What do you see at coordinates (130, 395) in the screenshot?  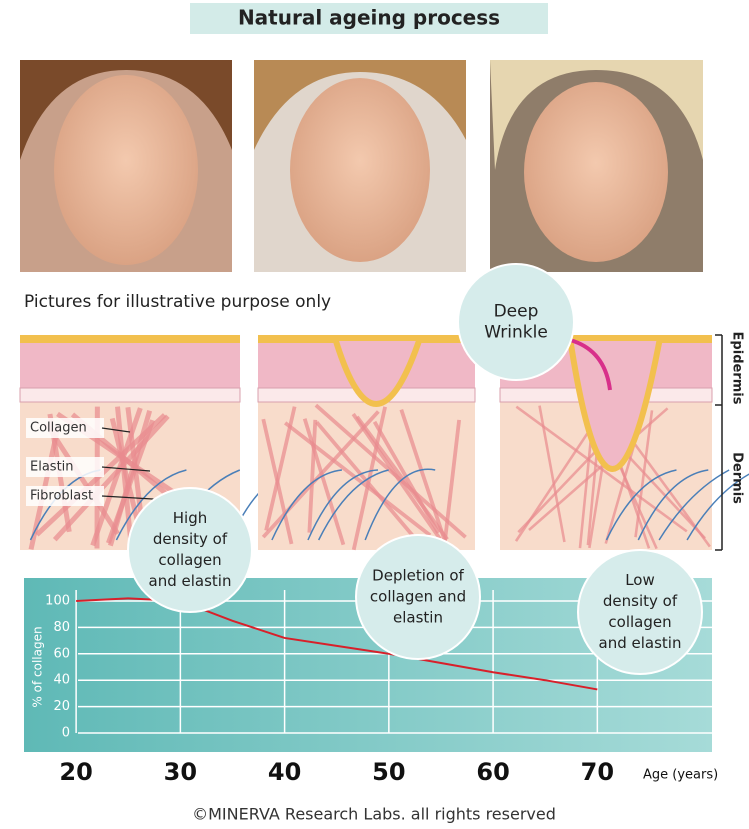 I see `basal-layer` at bounding box center [130, 395].